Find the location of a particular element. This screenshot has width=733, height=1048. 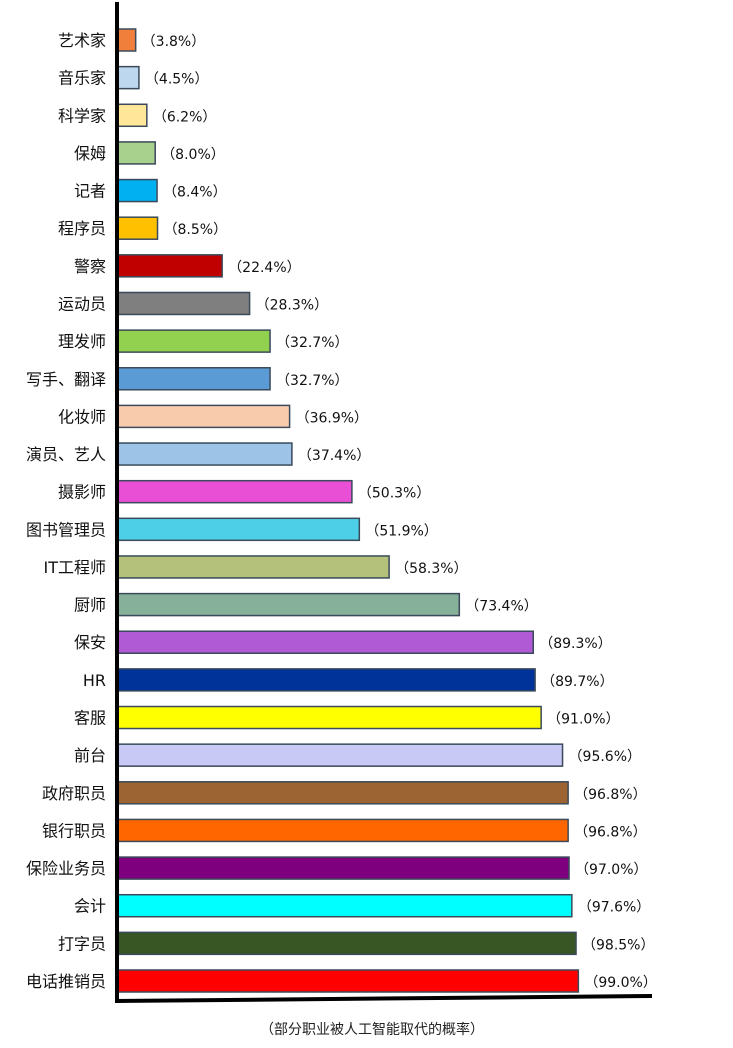

category-label: 图书管理员 is located at coordinates (66, 529).